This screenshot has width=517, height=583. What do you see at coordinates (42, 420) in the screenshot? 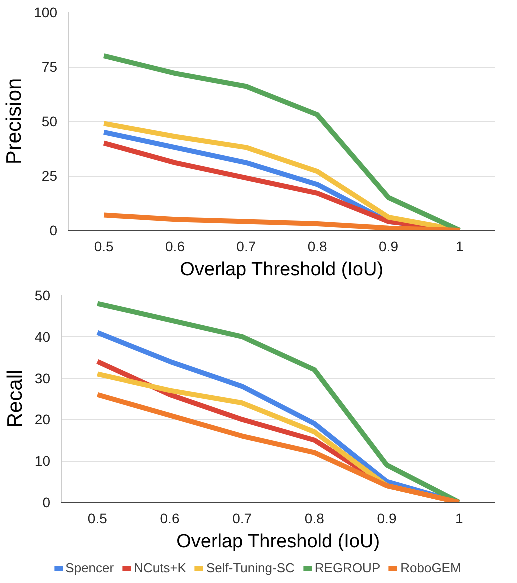
I see `y-tick-label: 20` at bounding box center [42, 420].